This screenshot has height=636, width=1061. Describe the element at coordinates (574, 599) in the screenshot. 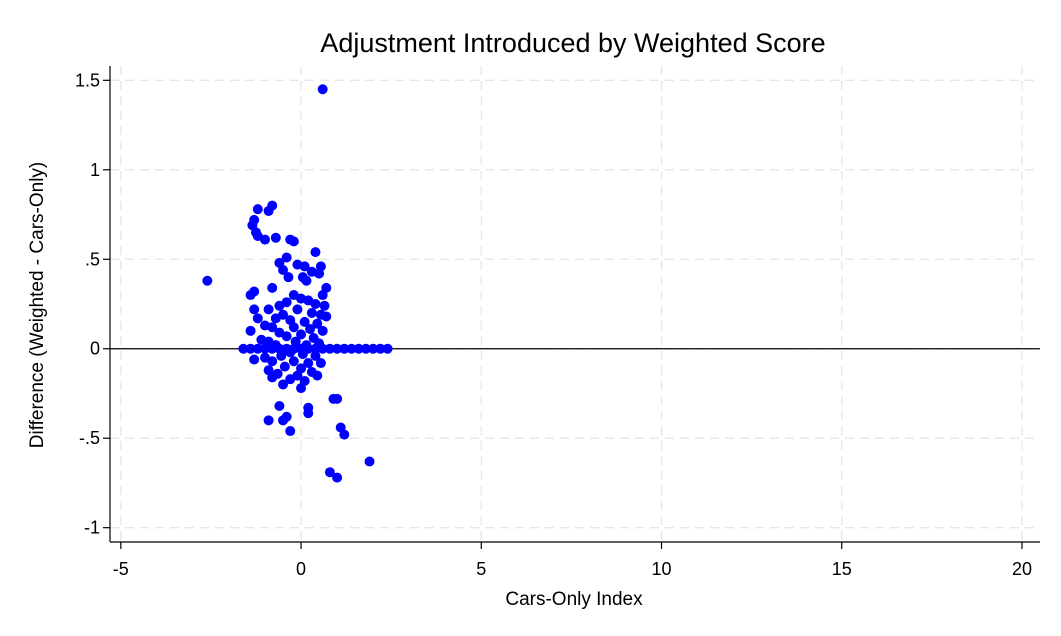

I see `x-axis-title: Cars-Only Index` at that location.